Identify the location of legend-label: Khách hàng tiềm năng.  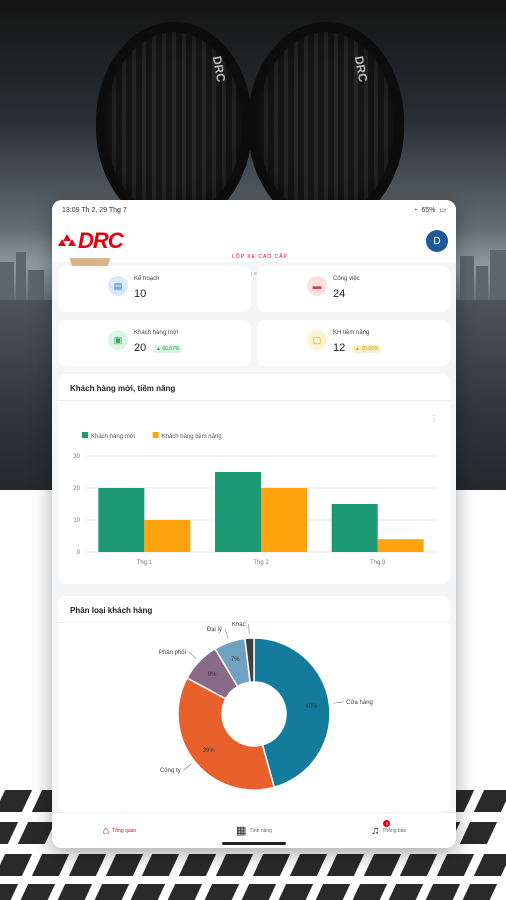
(192, 437).